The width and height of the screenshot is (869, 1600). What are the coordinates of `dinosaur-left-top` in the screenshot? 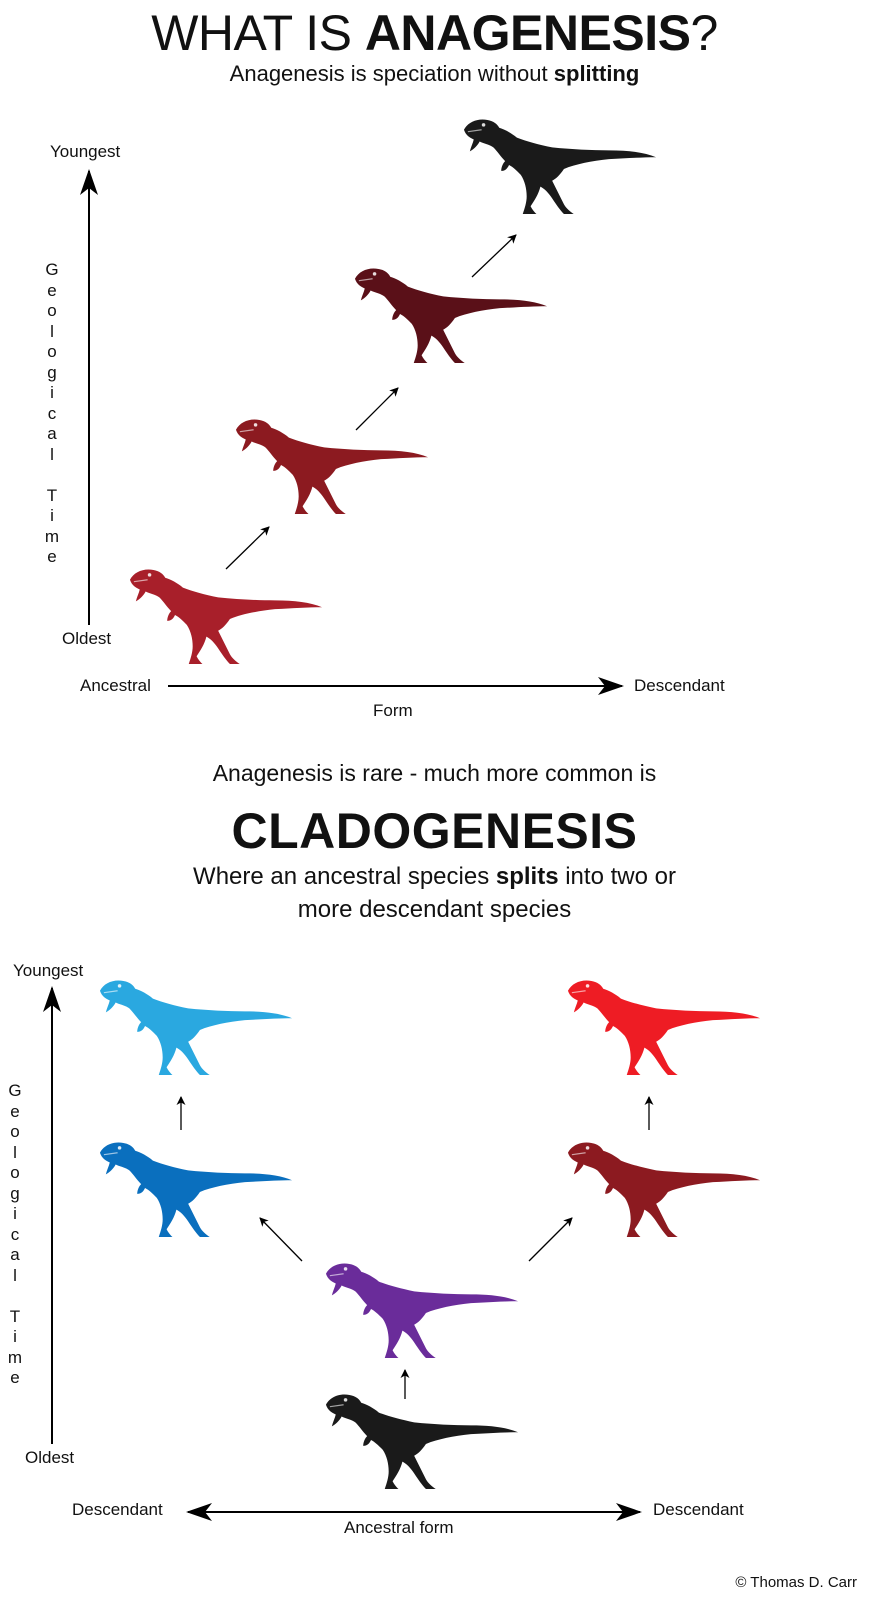 It's located at (196, 1027).